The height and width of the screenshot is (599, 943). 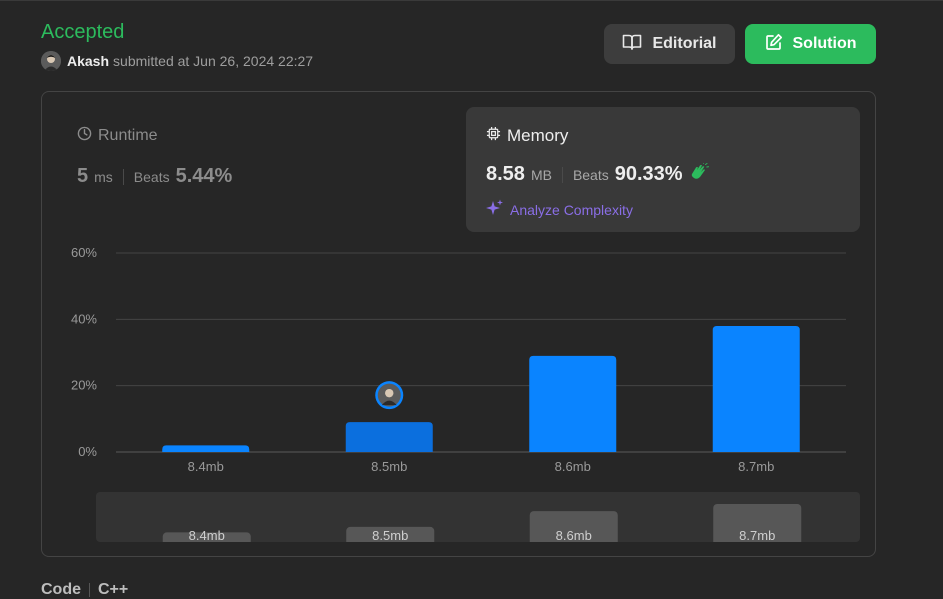 What do you see at coordinates (87, 451) in the screenshot?
I see `y-tick-label: 0%` at bounding box center [87, 451].